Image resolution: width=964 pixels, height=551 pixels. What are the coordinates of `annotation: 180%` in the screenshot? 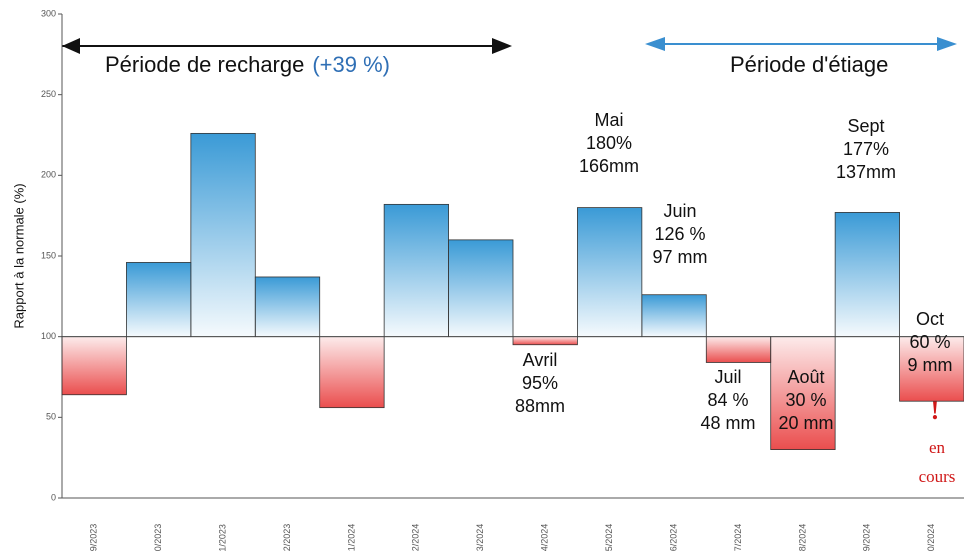 It's located at (609, 143).